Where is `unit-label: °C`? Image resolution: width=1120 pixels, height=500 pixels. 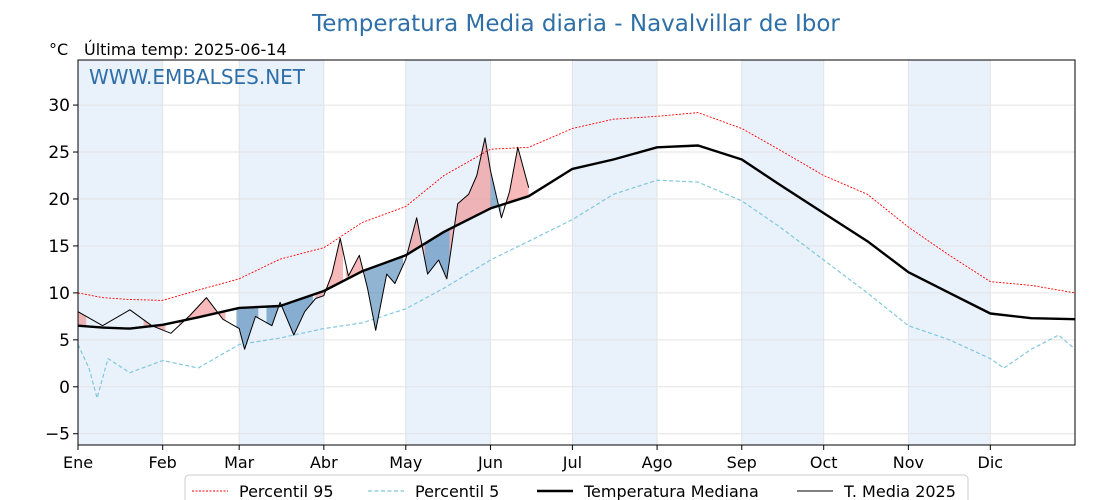
unit-label: °C is located at coordinates (58, 49).